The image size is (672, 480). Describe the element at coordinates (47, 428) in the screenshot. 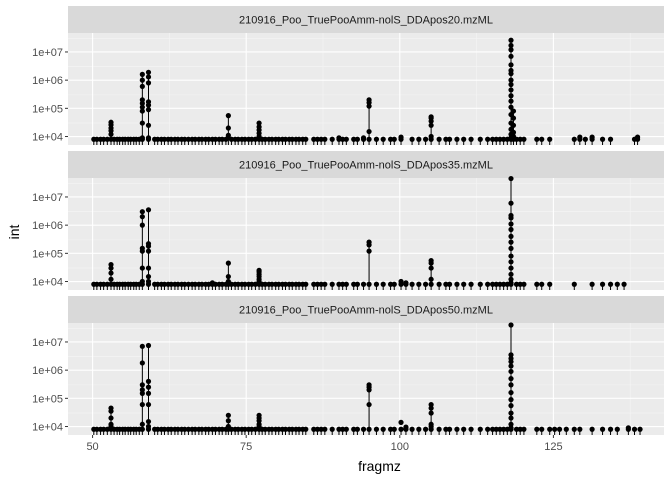

I see `y-tick-label: 1e+04` at that location.